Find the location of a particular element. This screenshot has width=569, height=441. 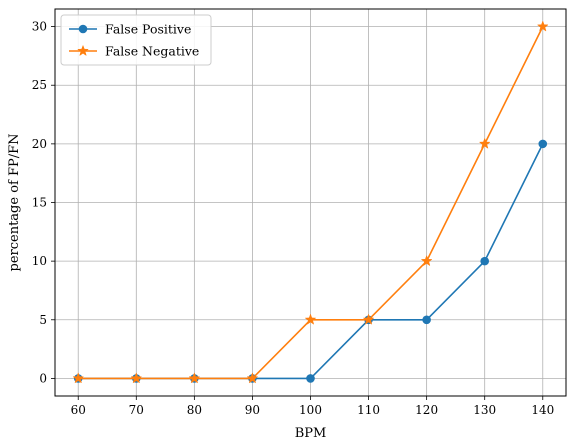

y-tick-label: 15 is located at coordinates (39, 203).